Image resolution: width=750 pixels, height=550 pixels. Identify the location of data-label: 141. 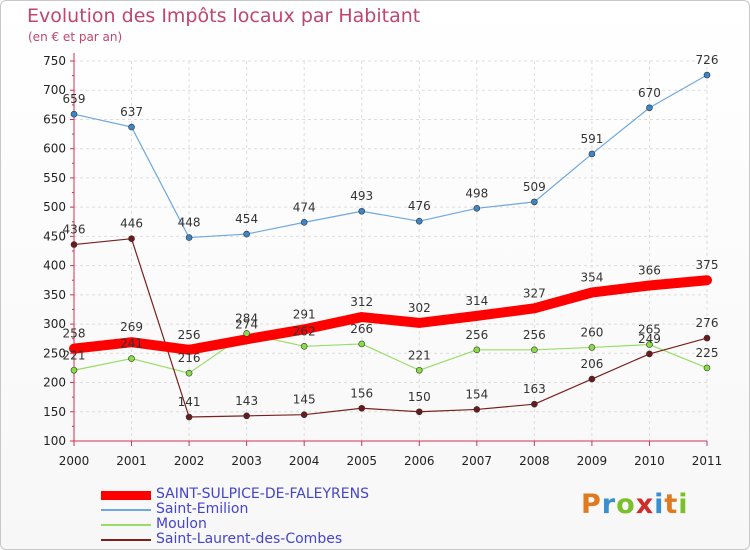
(189, 402).